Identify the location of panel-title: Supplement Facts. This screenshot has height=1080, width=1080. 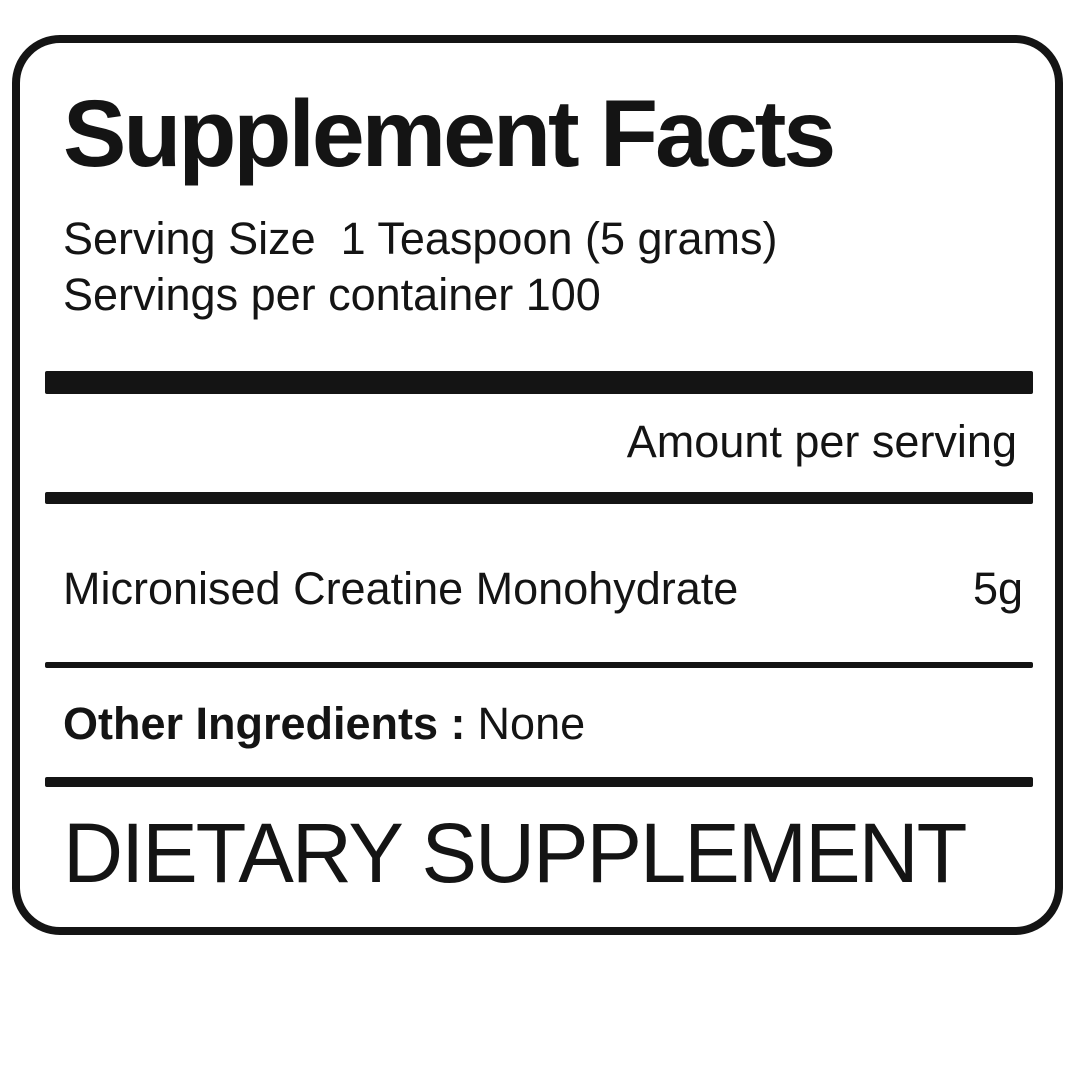
(449, 134).